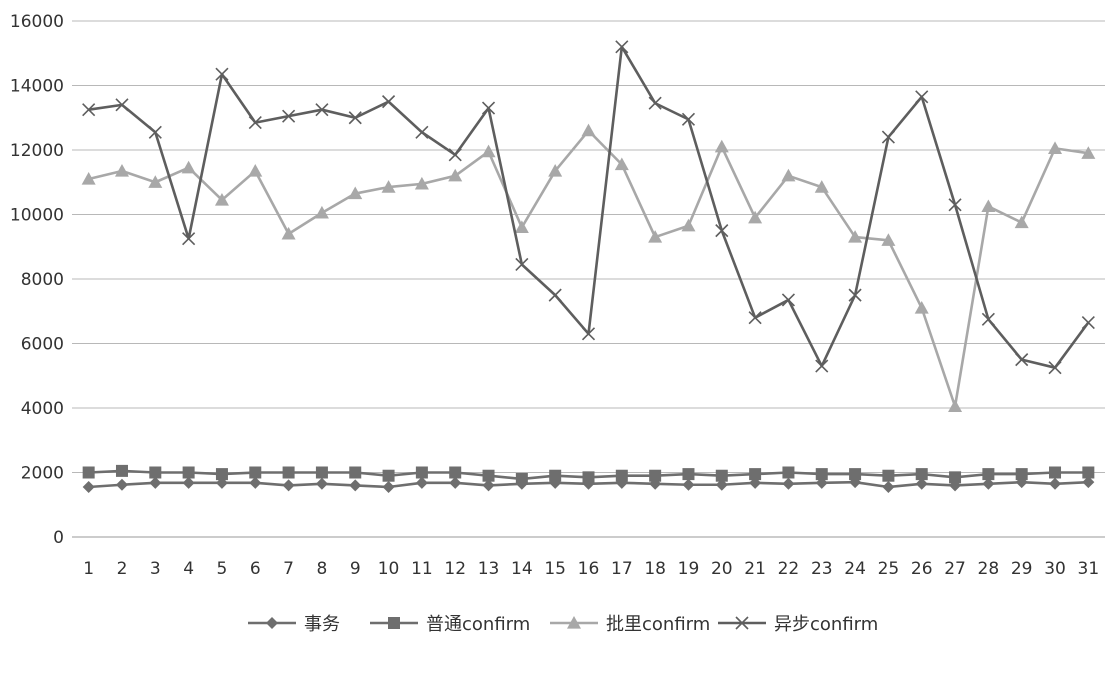 The width and height of the screenshot is (1120, 682). What do you see at coordinates (322, 624) in the screenshot?
I see `legend-label: 事务` at bounding box center [322, 624].